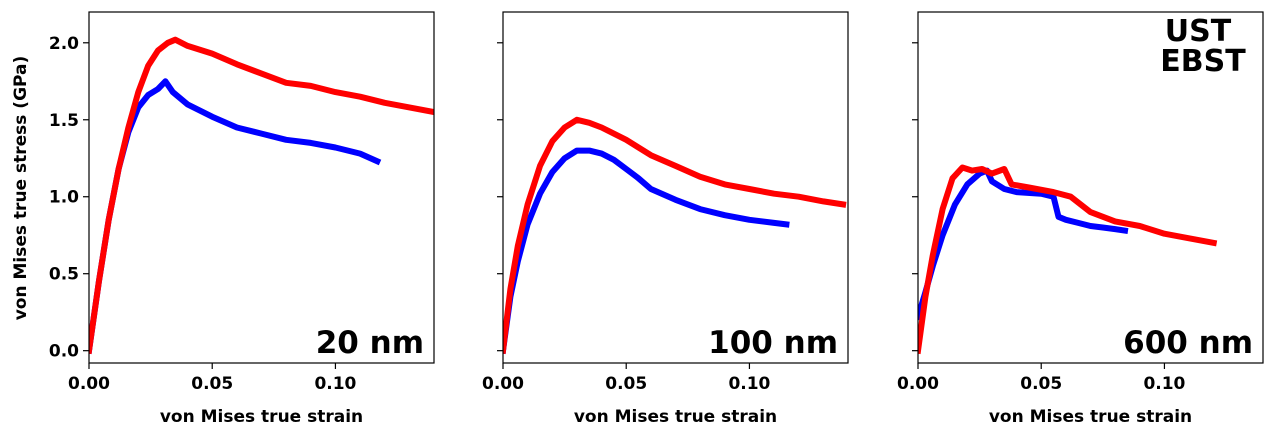  Describe the element at coordinates (64, 275) in the screenshot. I see `y-tick-label: 0.5` at that location.